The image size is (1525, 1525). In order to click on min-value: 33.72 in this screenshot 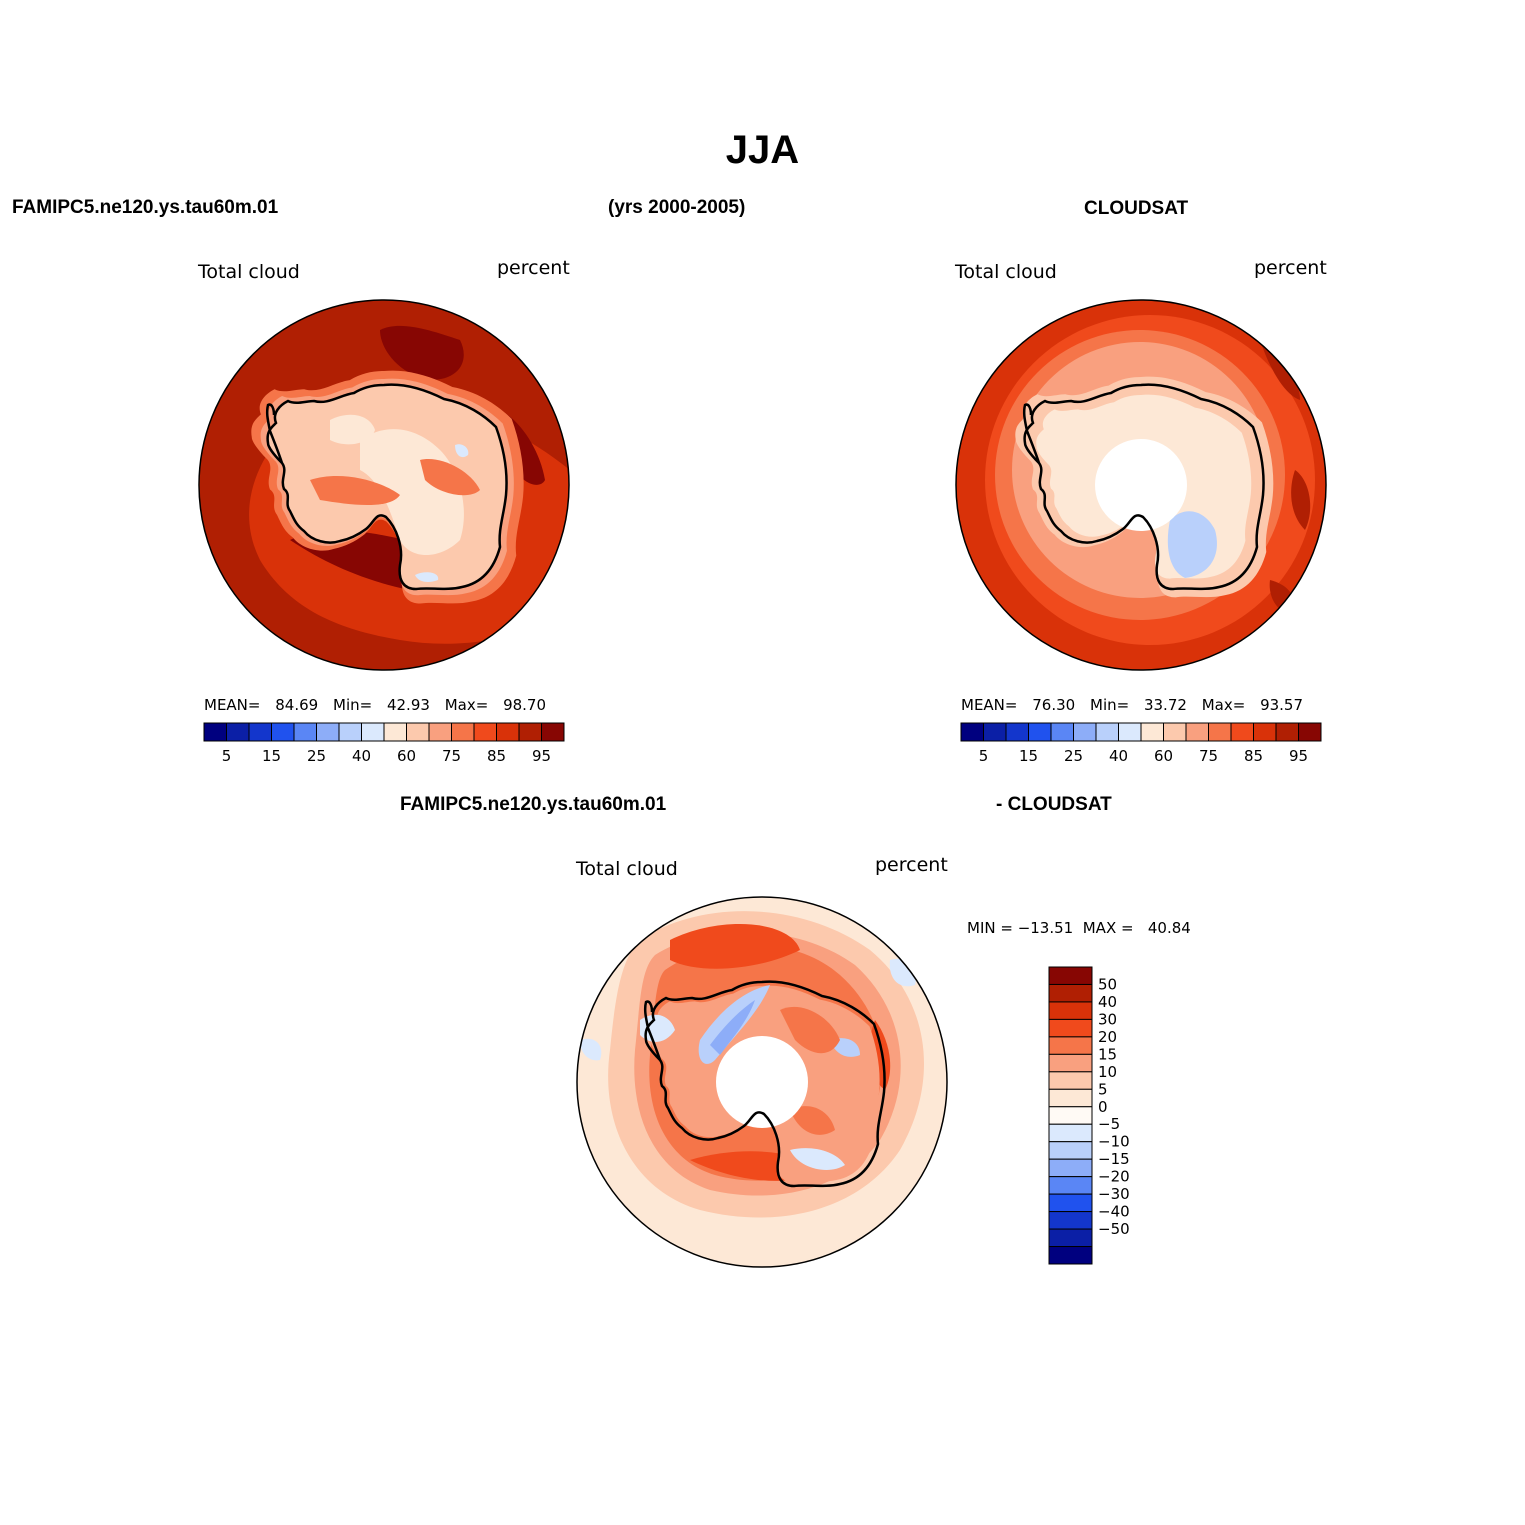, I will do `click(1165, 705)`.